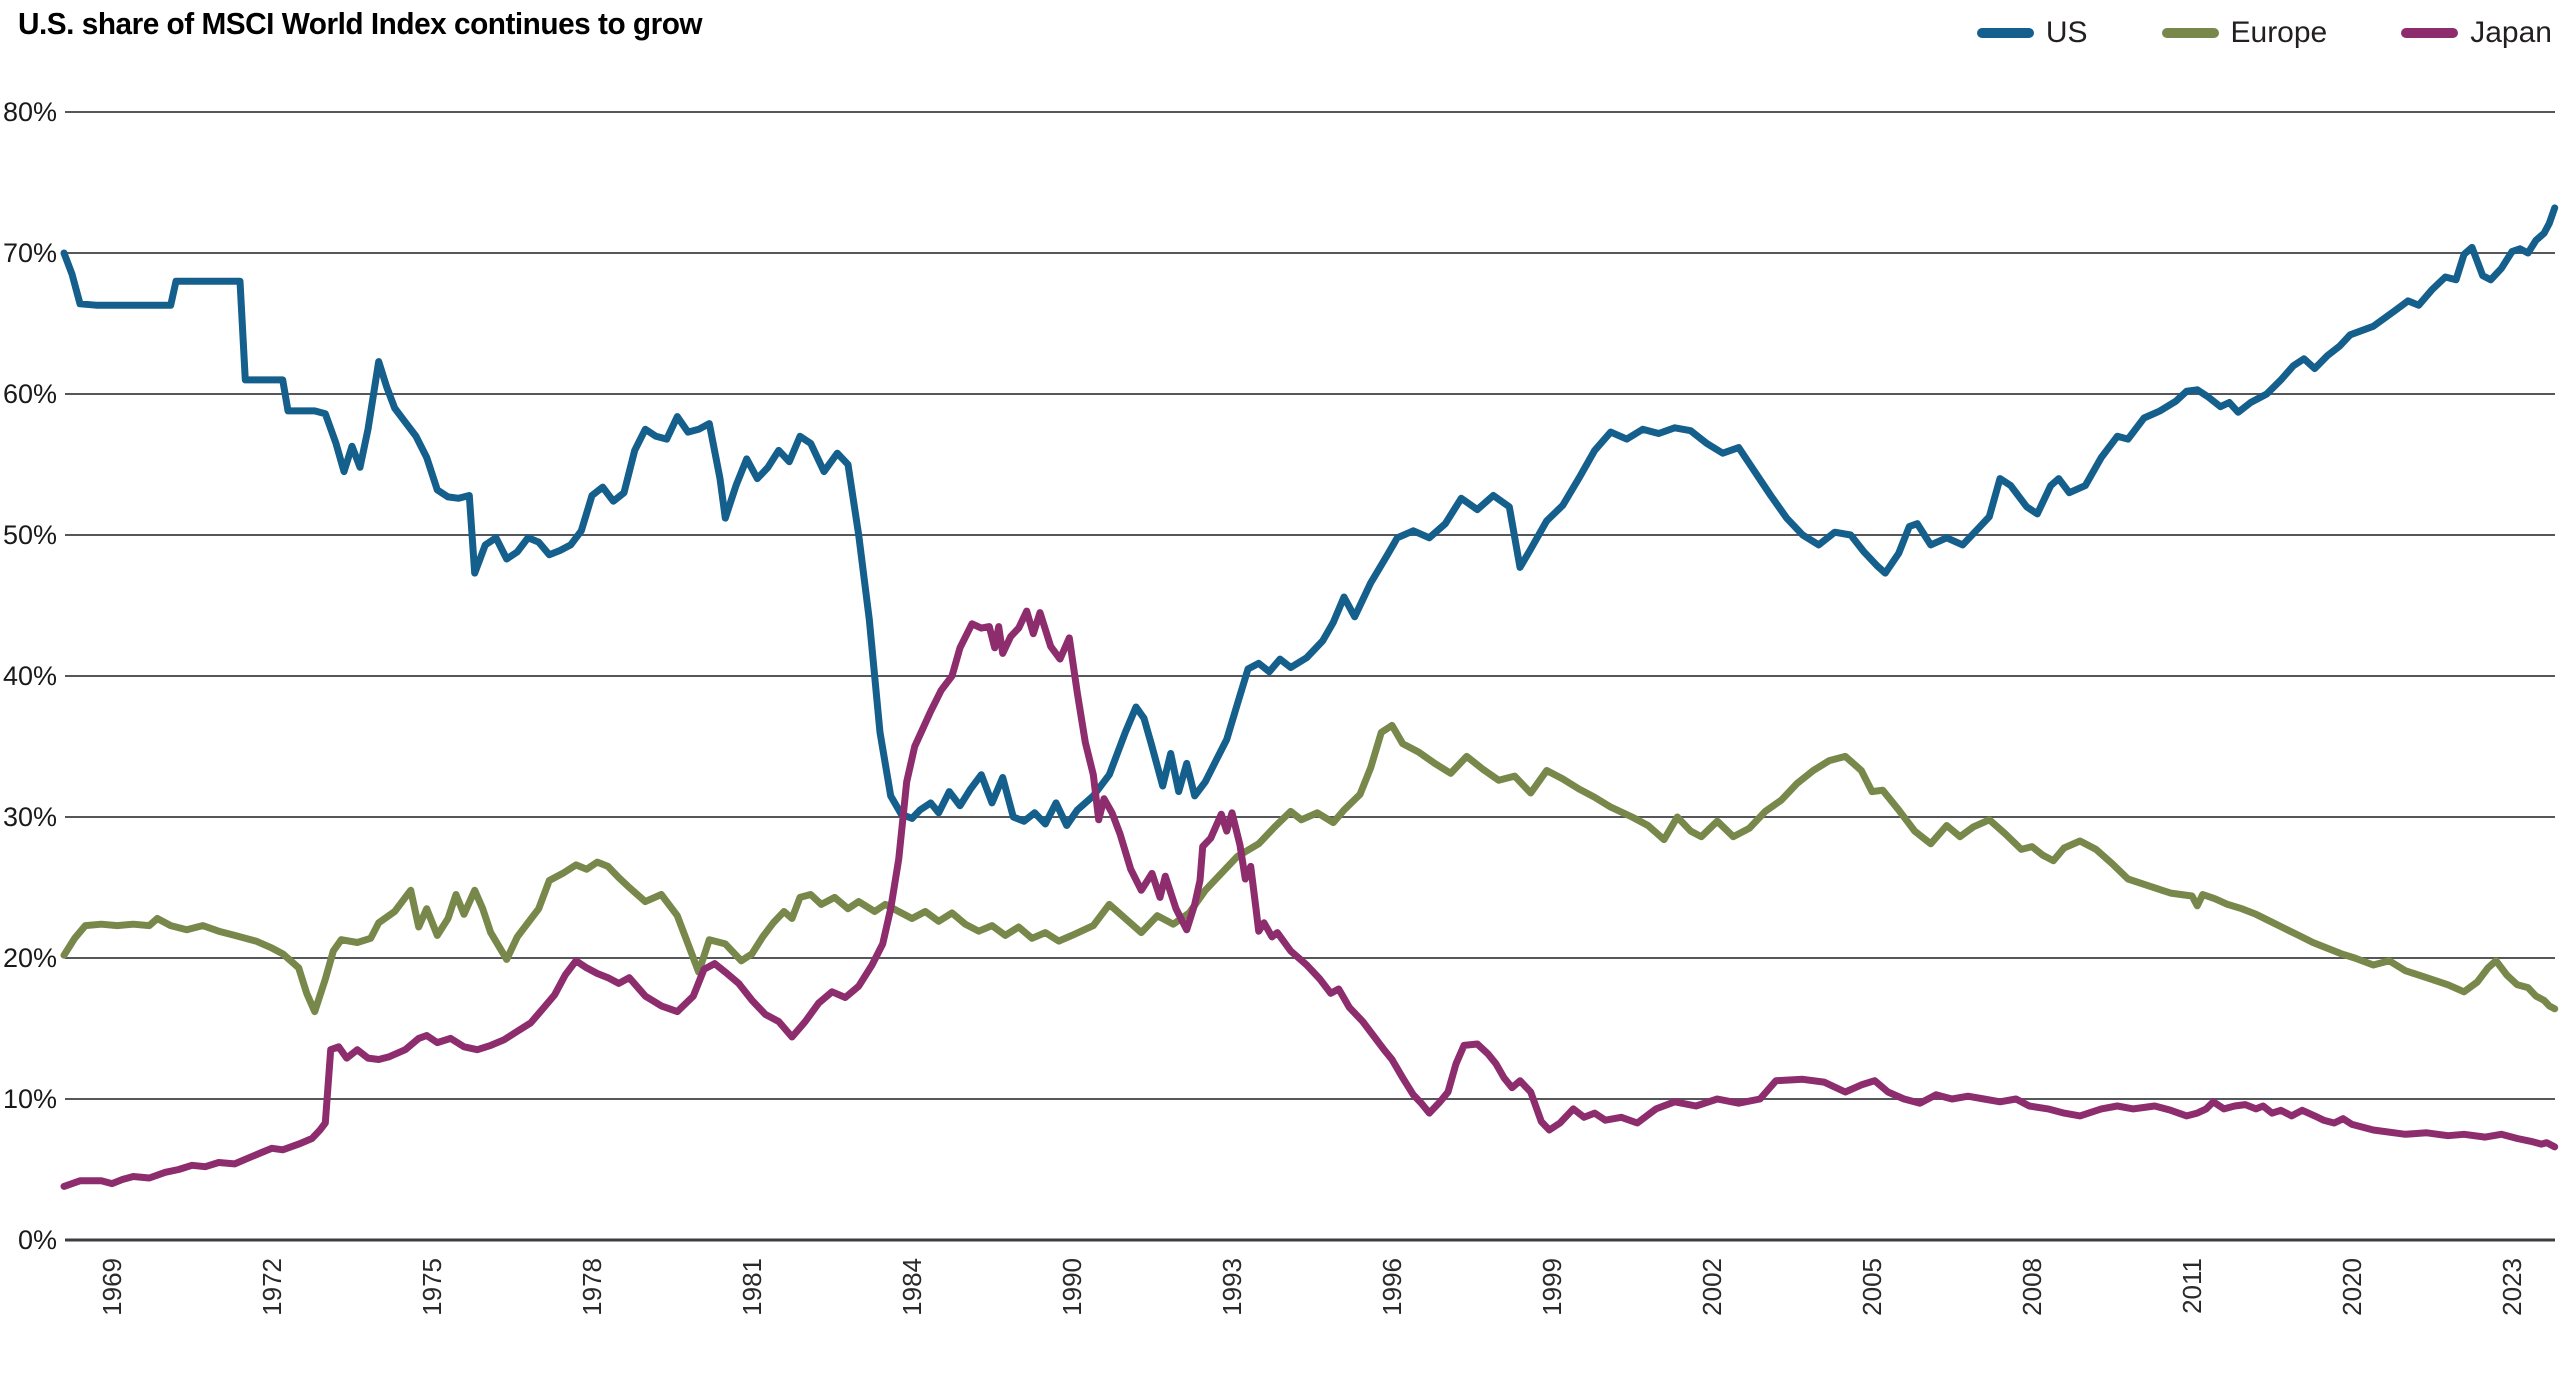  Describe the element at coordinates (1072, 1287) in the screenshot. I see `x-tick-label-1990: 1990` at that location.